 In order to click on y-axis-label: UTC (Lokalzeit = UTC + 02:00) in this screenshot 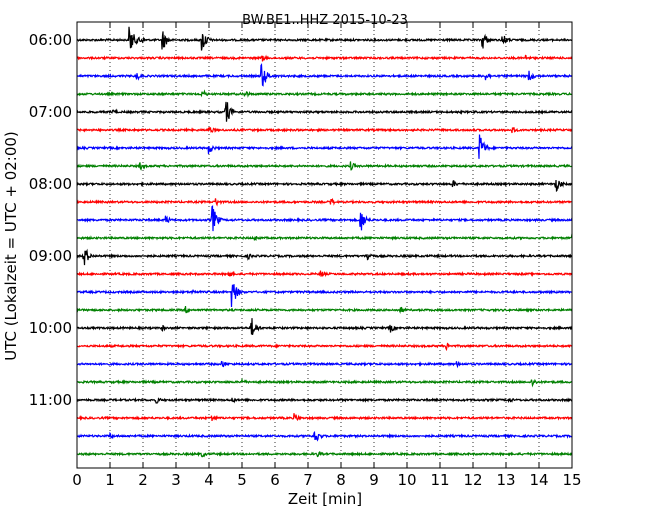, I will do `click(11, 246)`.